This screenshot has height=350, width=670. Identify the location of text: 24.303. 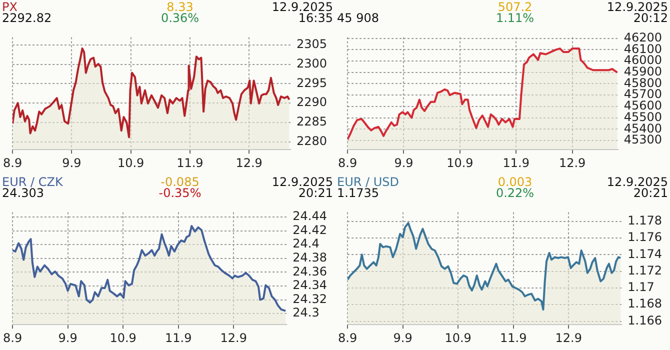
(23, 193).